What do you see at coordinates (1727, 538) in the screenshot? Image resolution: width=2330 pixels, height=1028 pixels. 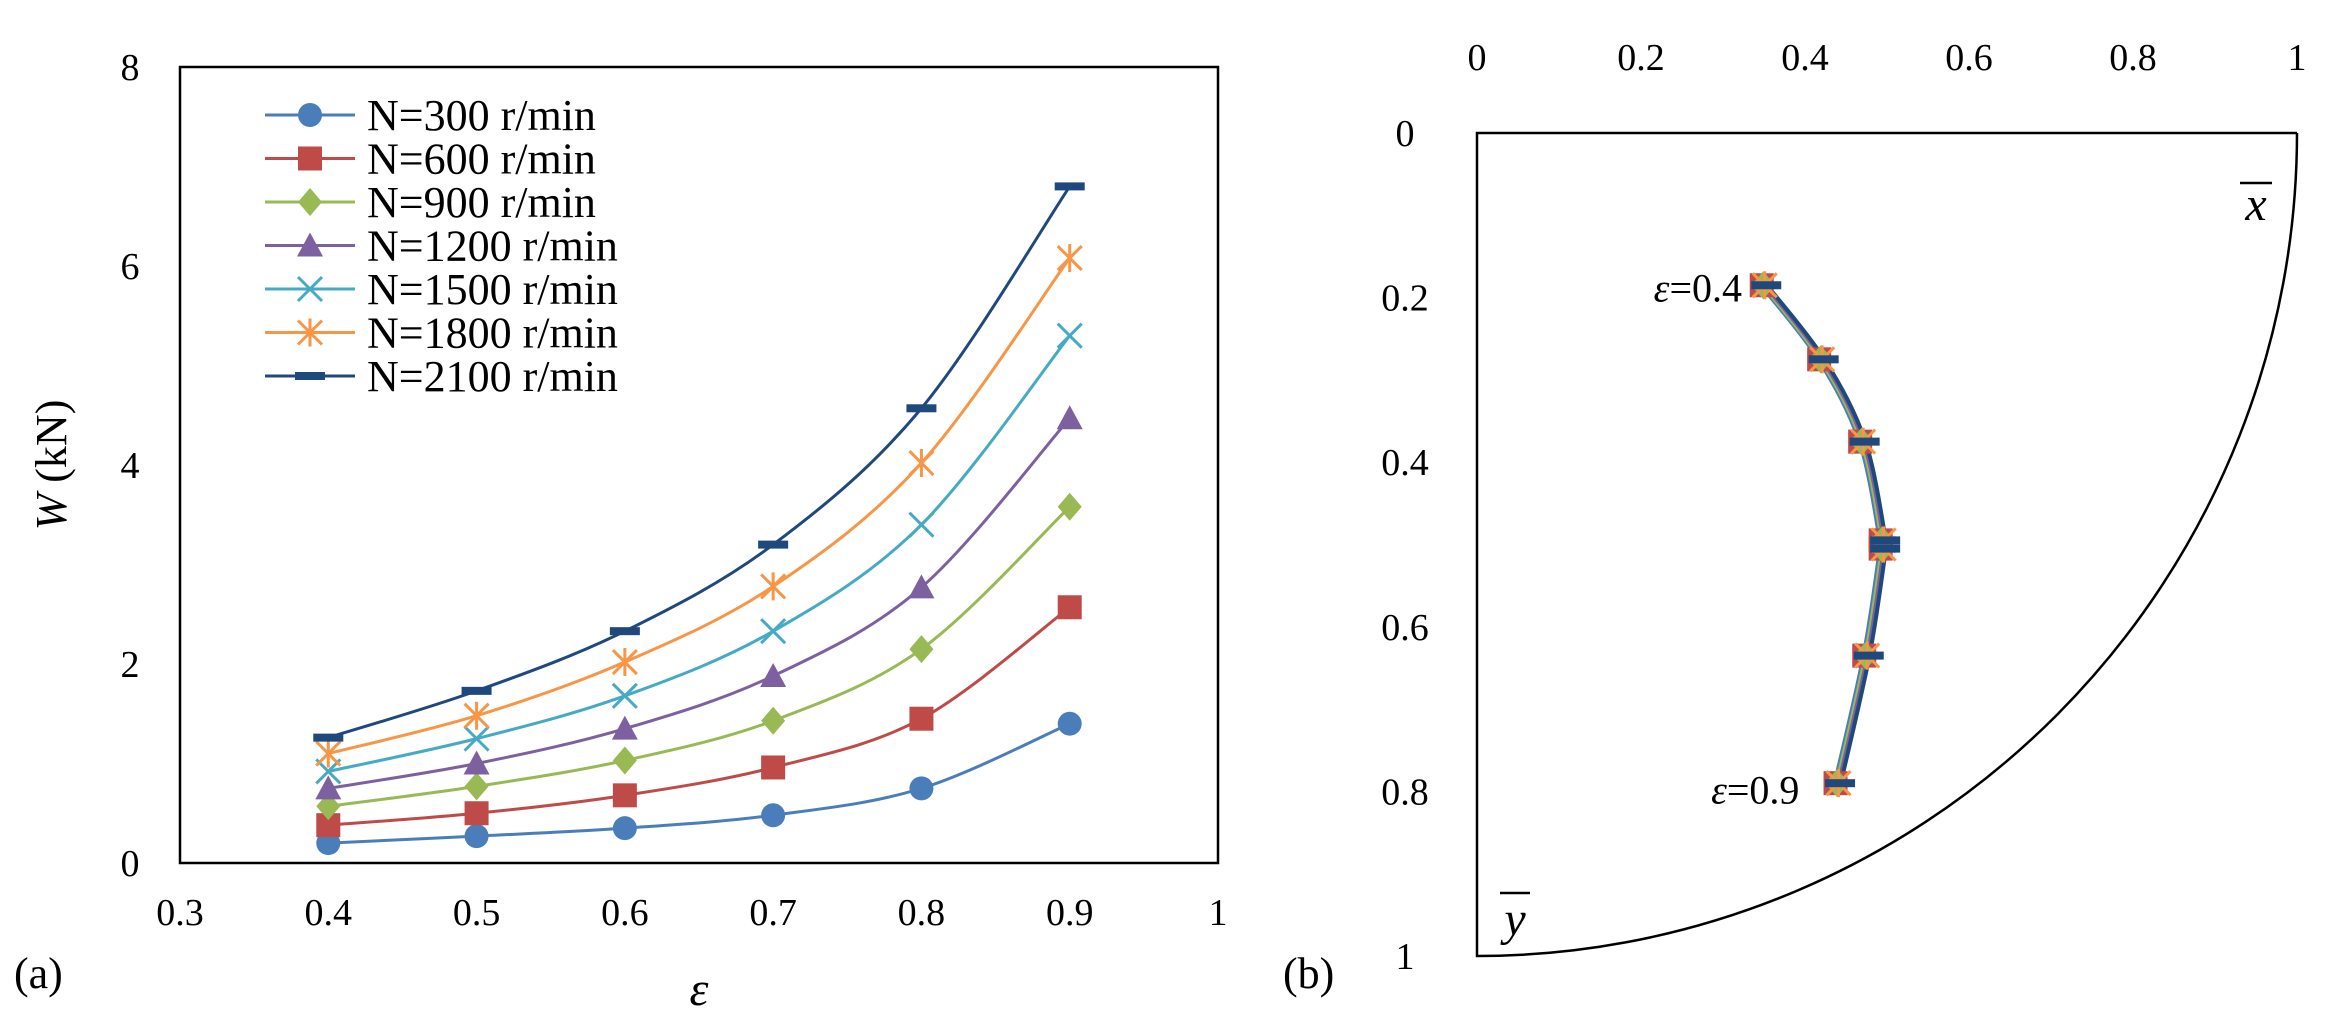 I see `annotations-b: ε=0.4ε=0.9` at bounding box center [1727, 538].